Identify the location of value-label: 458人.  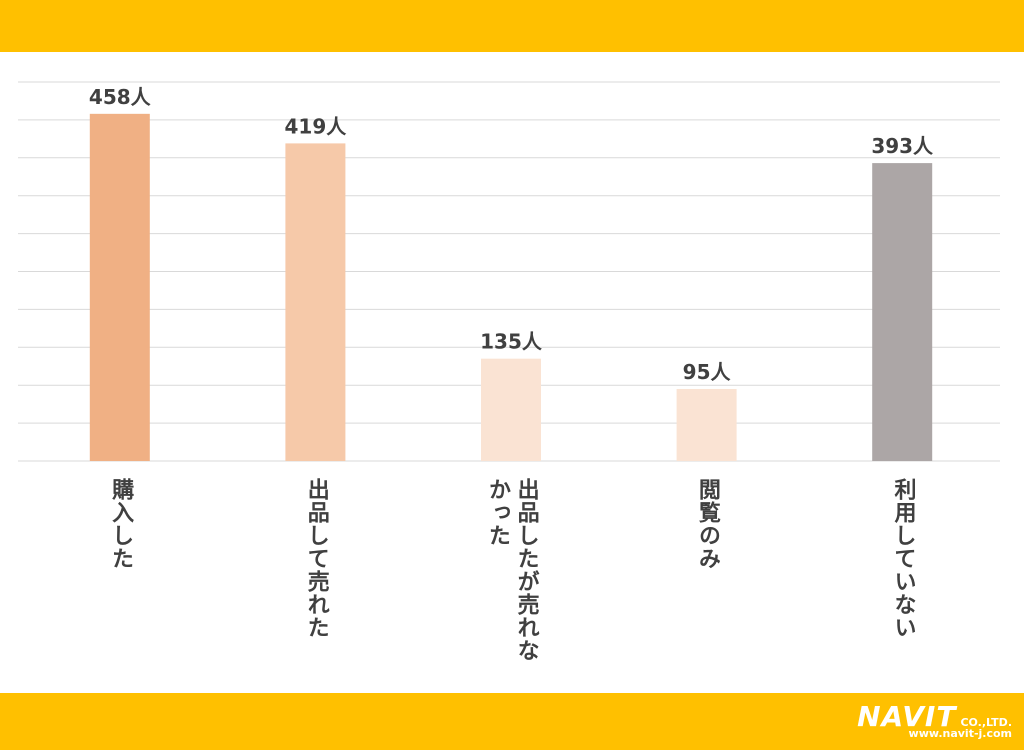
(120, 97).